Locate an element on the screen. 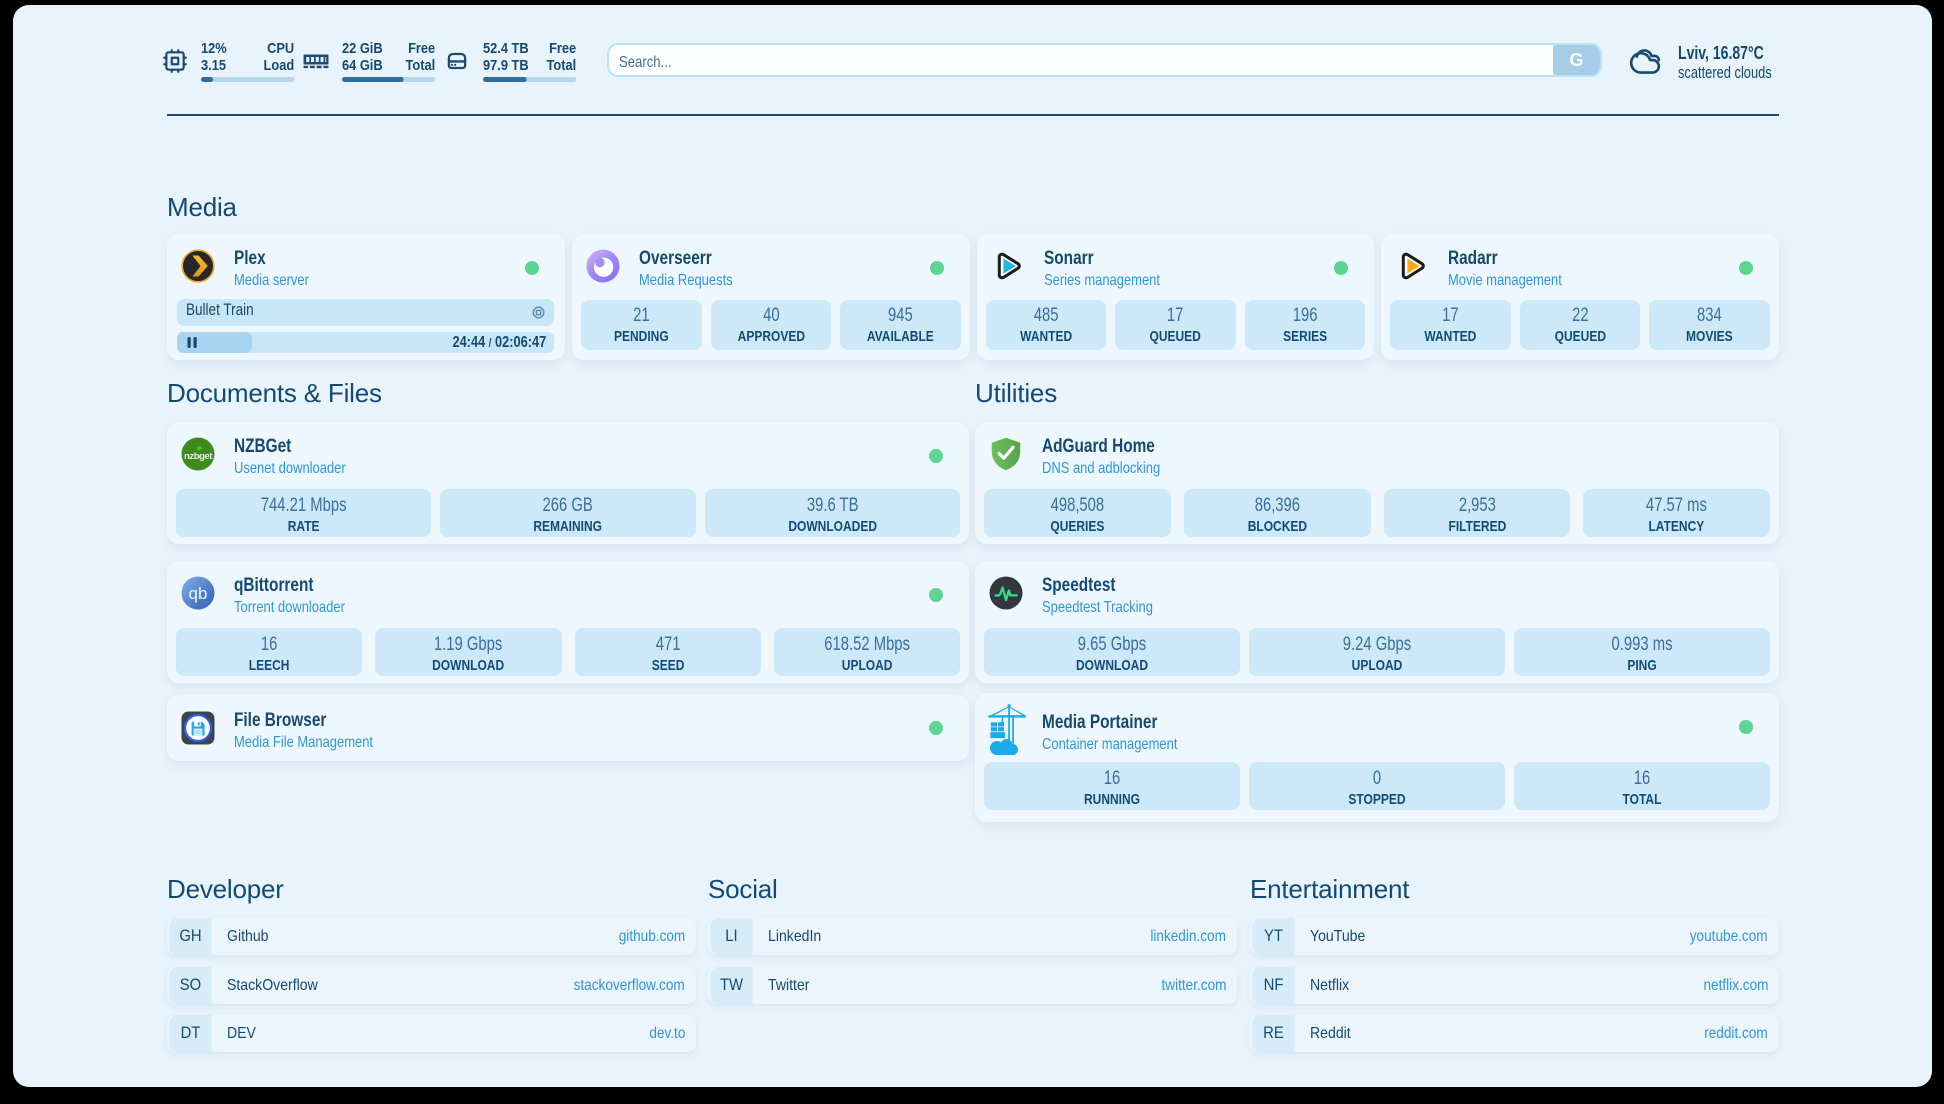 The height and width of the screenshot is (1104, 1944). svg-text: nzbget is located at coordinates (198, 456).